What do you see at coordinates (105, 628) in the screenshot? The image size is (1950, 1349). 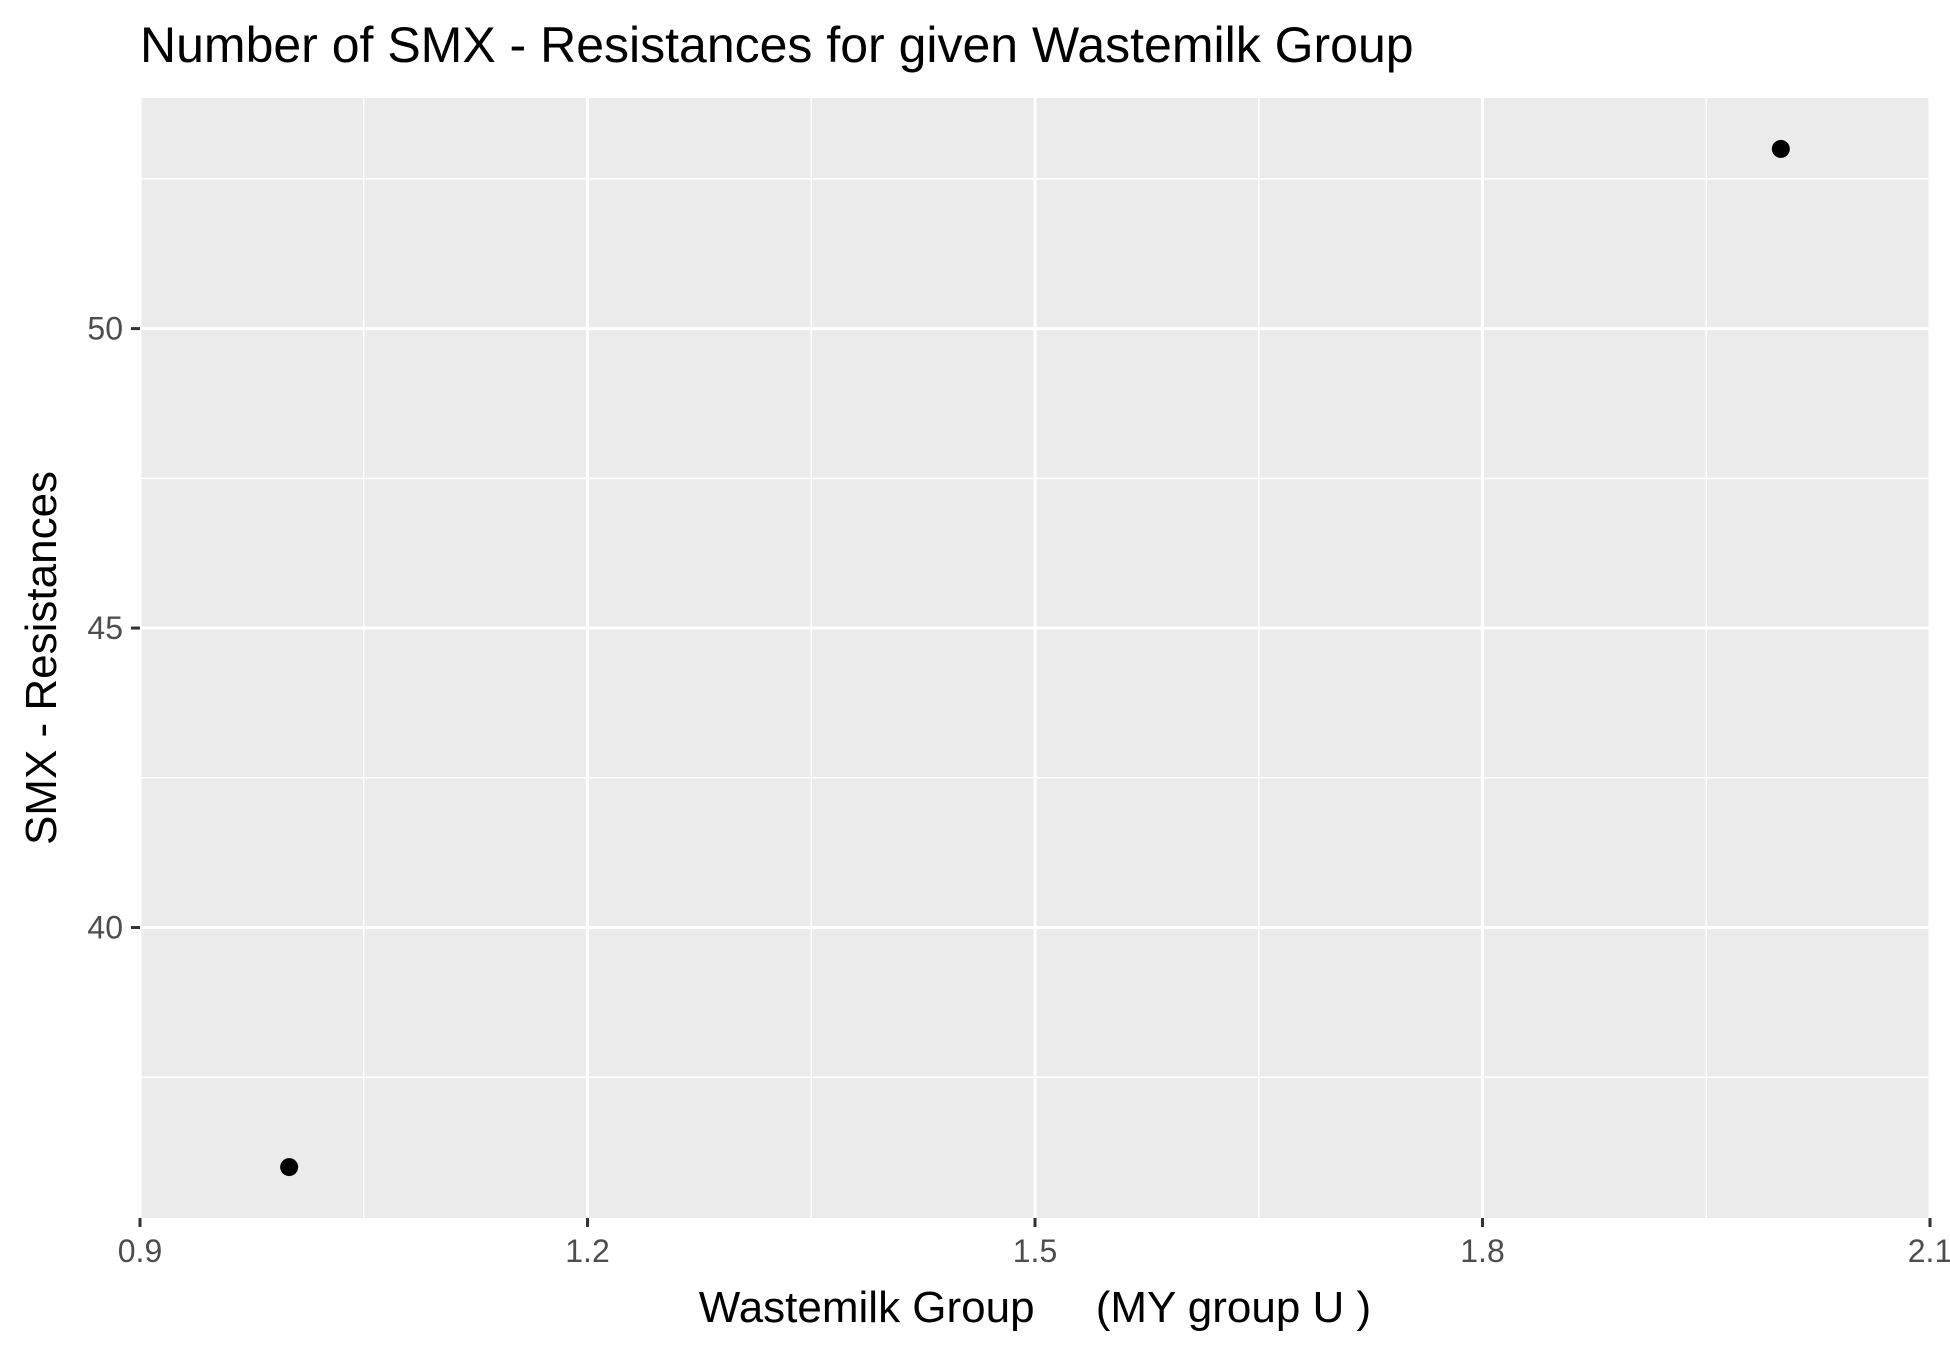 I see `y-tick-label: 45` at bounding box center [105, 628].